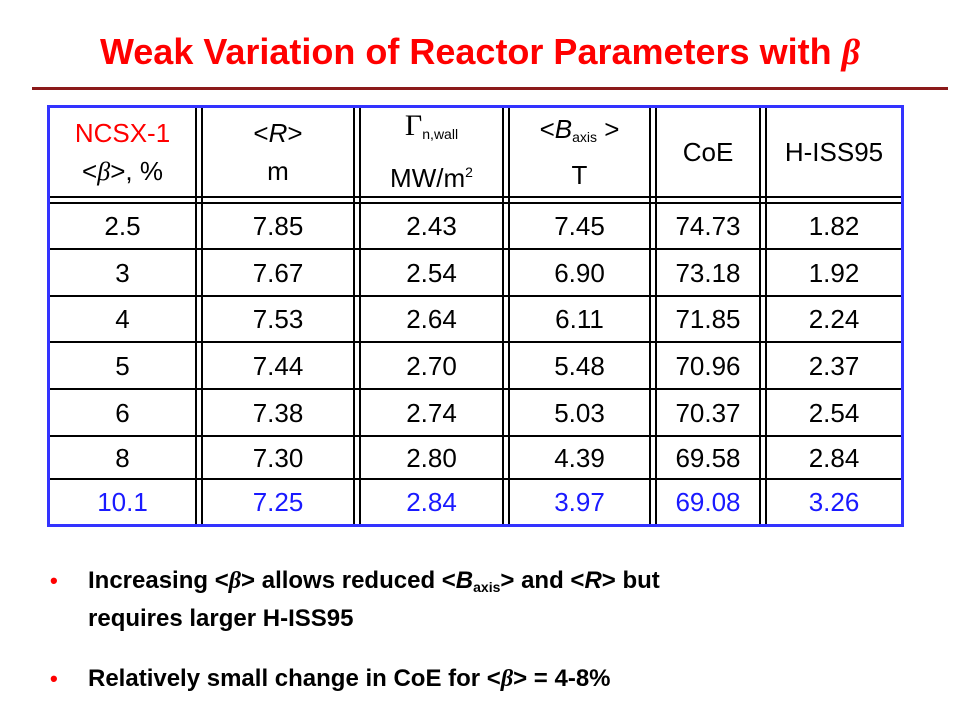 The height and width of the screenshot is (720, 960). Describe the element at coordinates (122, 457) in the screenshot. I see `table-cell-beta: 8` at that location.